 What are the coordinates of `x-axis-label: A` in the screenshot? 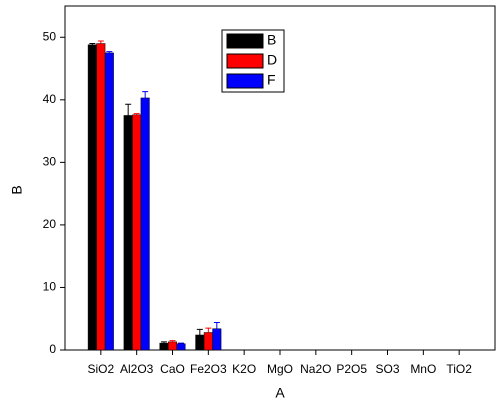 It's located at (280, 393).